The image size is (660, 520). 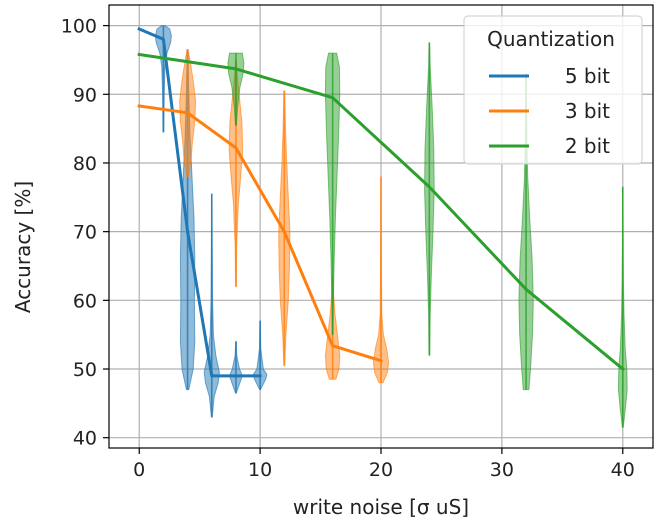 What do you see at coordinates (381, 470) in the screenshot?
I see `x-tick-label: 20` at bounding box center [381, 470].